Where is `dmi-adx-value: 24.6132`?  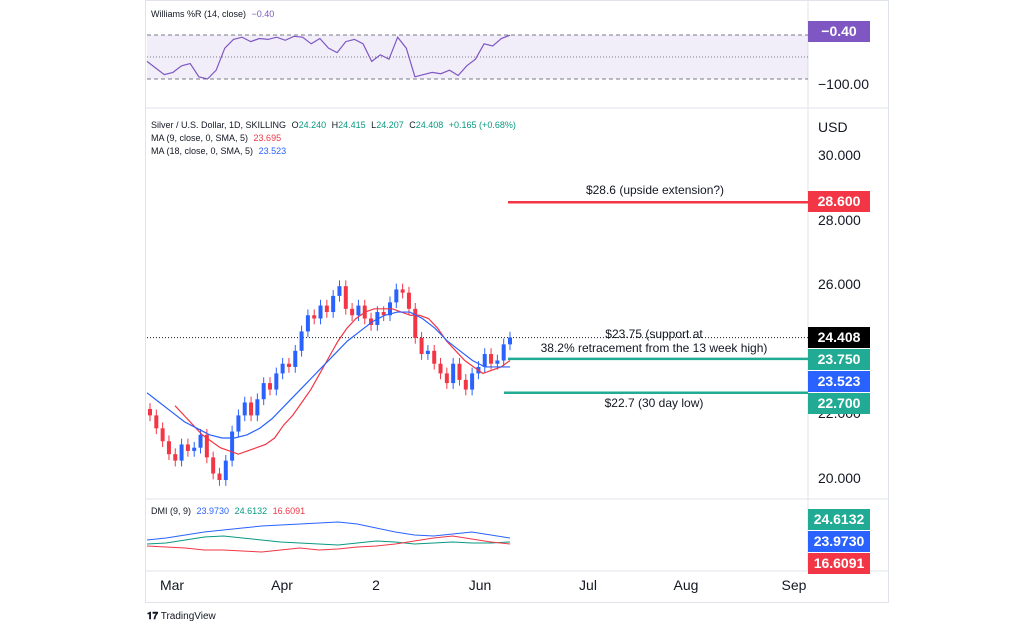 dmi-adx-value: 24.6132 is located at coordinates (251, 511).